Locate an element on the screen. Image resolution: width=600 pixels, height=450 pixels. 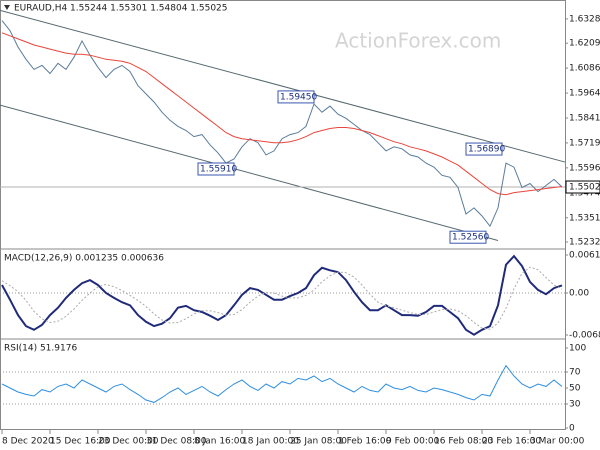
y-tick-label: 0.00 is located at coordinates (579, 293).